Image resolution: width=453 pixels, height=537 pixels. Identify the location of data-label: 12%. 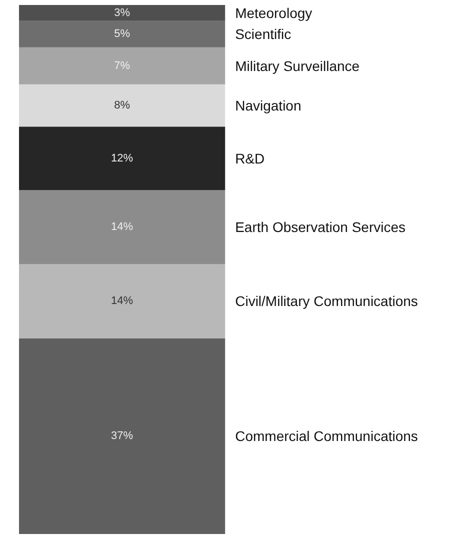
(122, 158).